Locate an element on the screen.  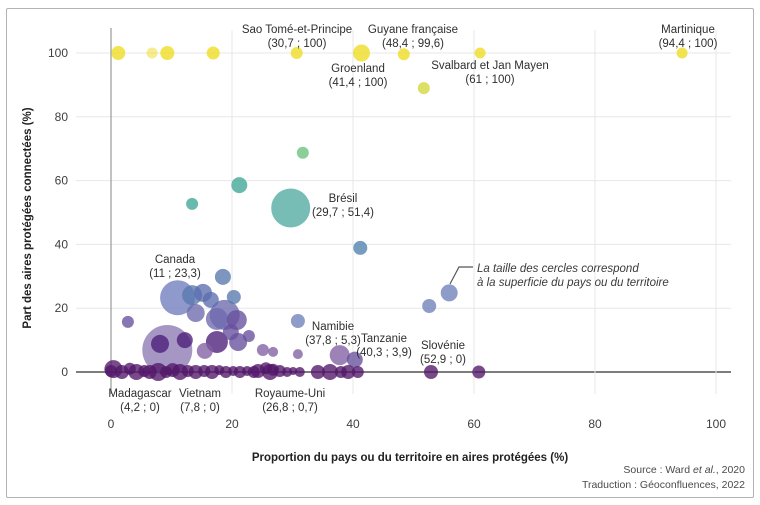
bubble-sao-tom-et-principe is located at coordinates (296, 53).